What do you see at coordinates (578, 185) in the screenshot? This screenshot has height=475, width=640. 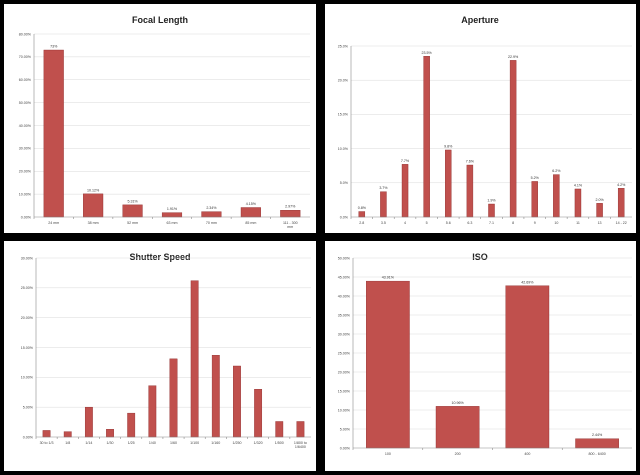 I see `data-label: 4.1%` at bounding box center [578, 185].